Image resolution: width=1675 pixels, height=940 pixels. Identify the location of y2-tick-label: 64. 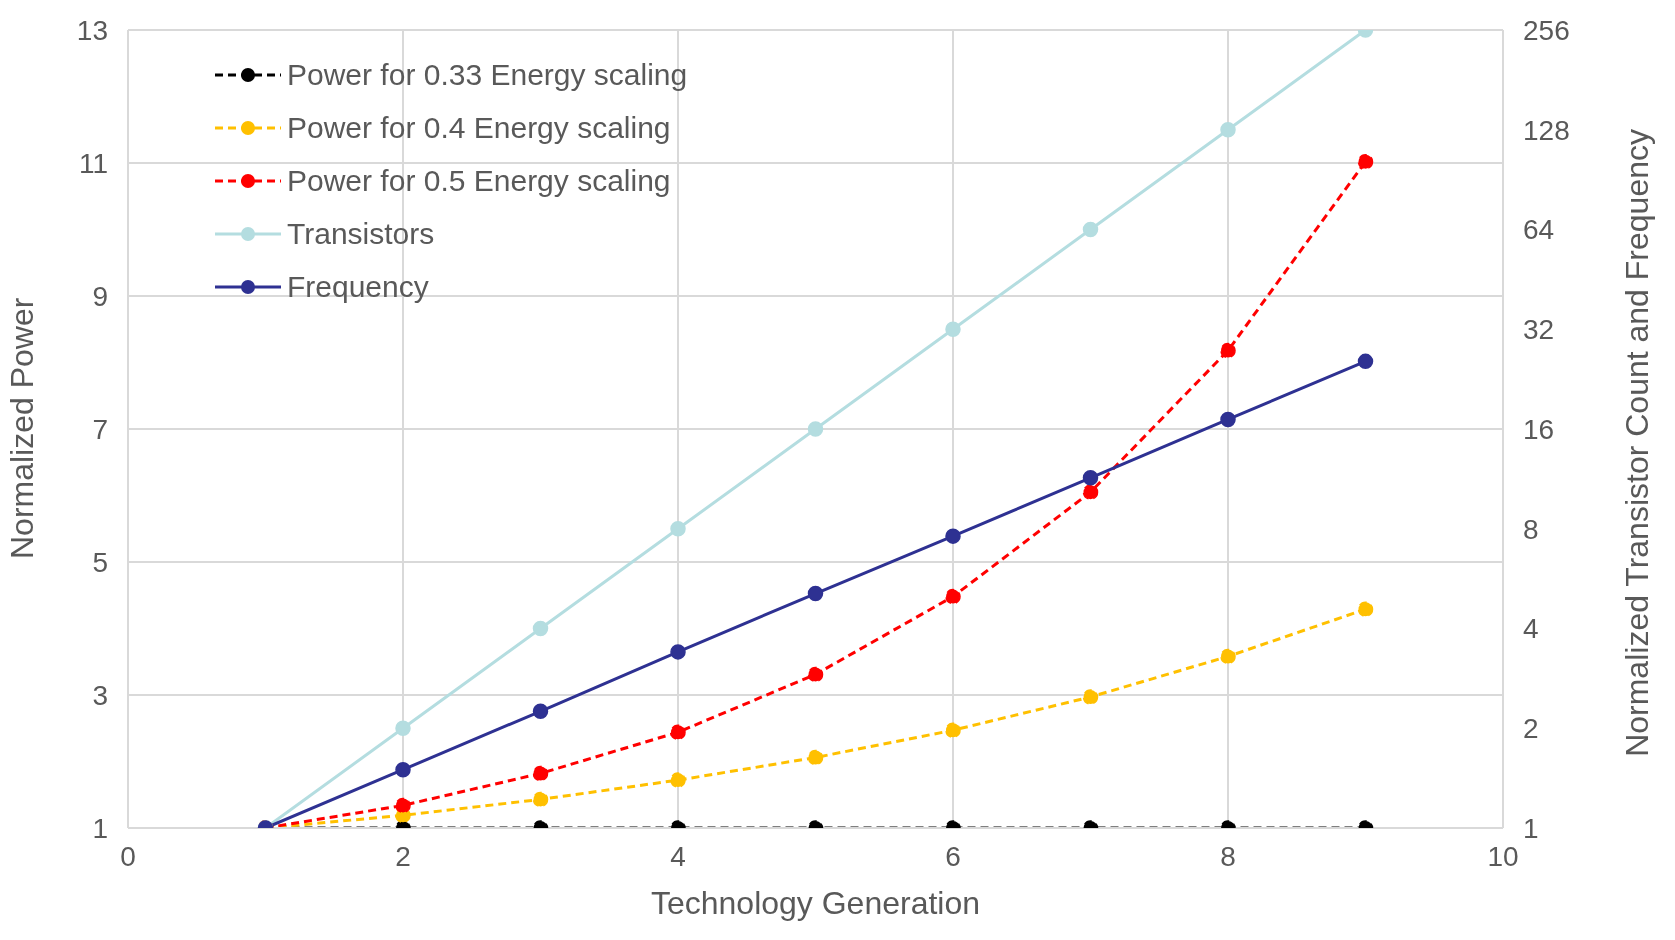
(1539, 230).